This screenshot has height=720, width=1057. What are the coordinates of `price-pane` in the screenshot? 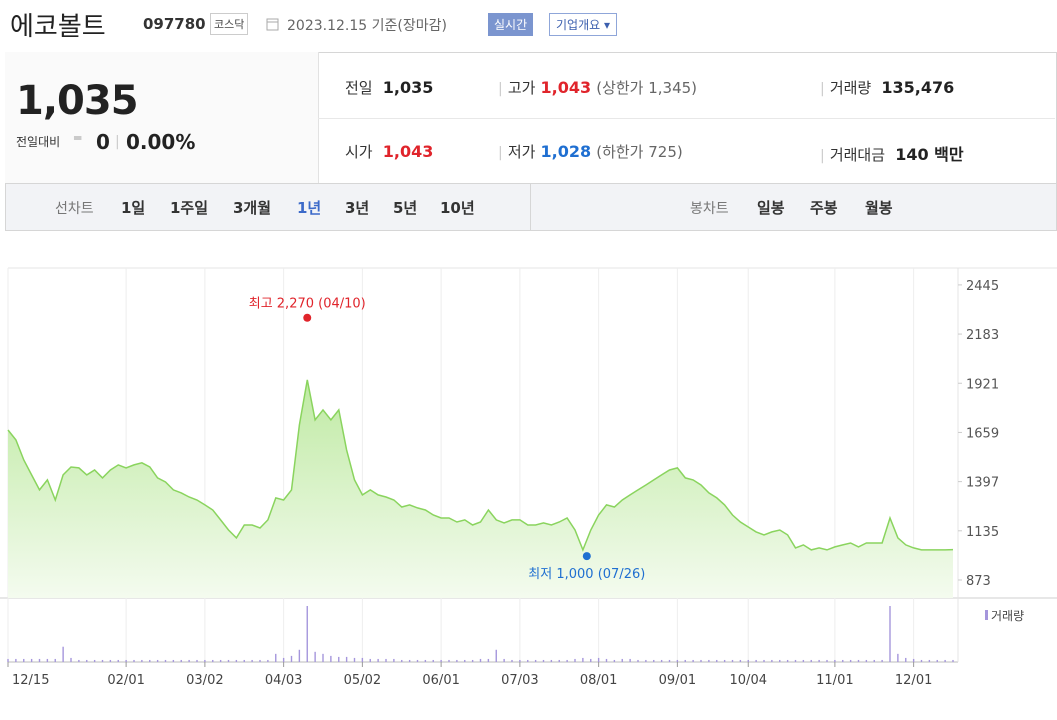 It's located at (162, 117).